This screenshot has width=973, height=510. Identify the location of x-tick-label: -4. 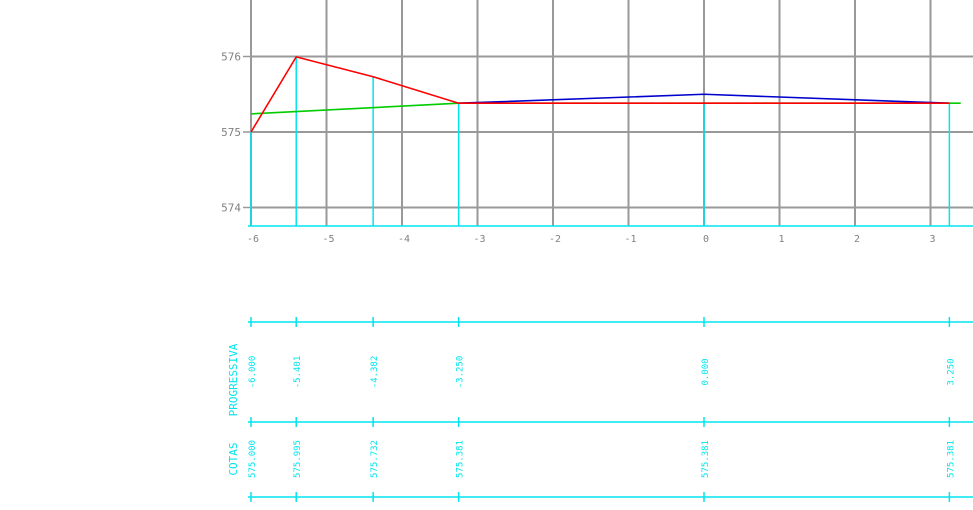
(404, 239).